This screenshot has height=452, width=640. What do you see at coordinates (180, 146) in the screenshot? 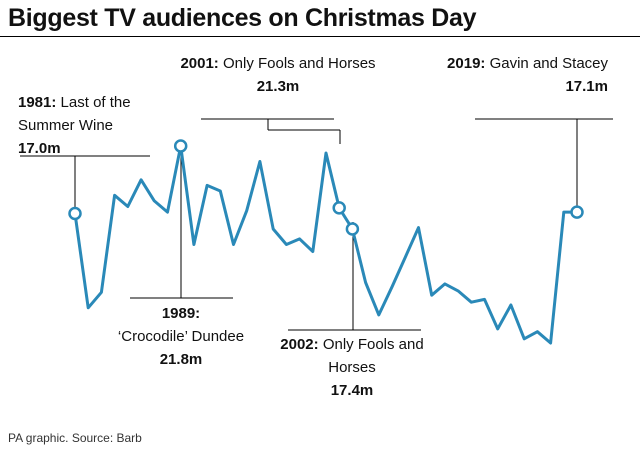
I see `data-point-1989` at bounding box center [180, 146].